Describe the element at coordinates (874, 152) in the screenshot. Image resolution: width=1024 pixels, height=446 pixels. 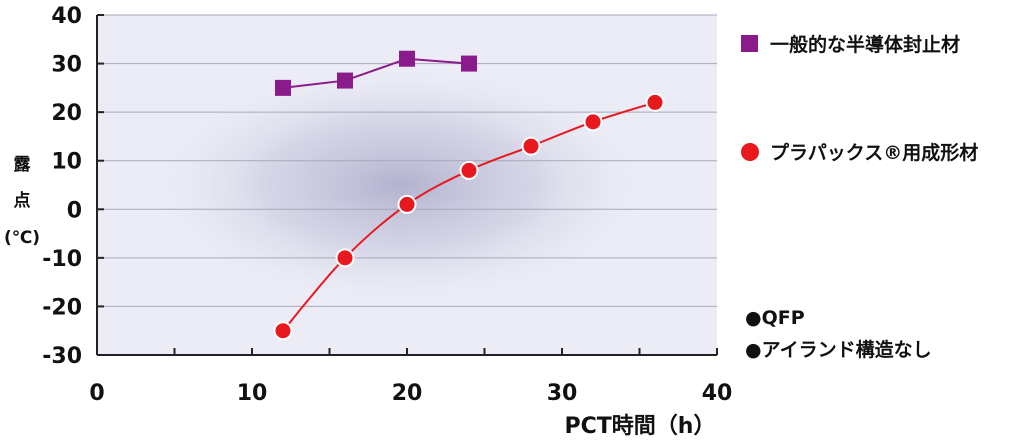
I see `legend-label-series-2: プラパックス®用成形材` at that location.